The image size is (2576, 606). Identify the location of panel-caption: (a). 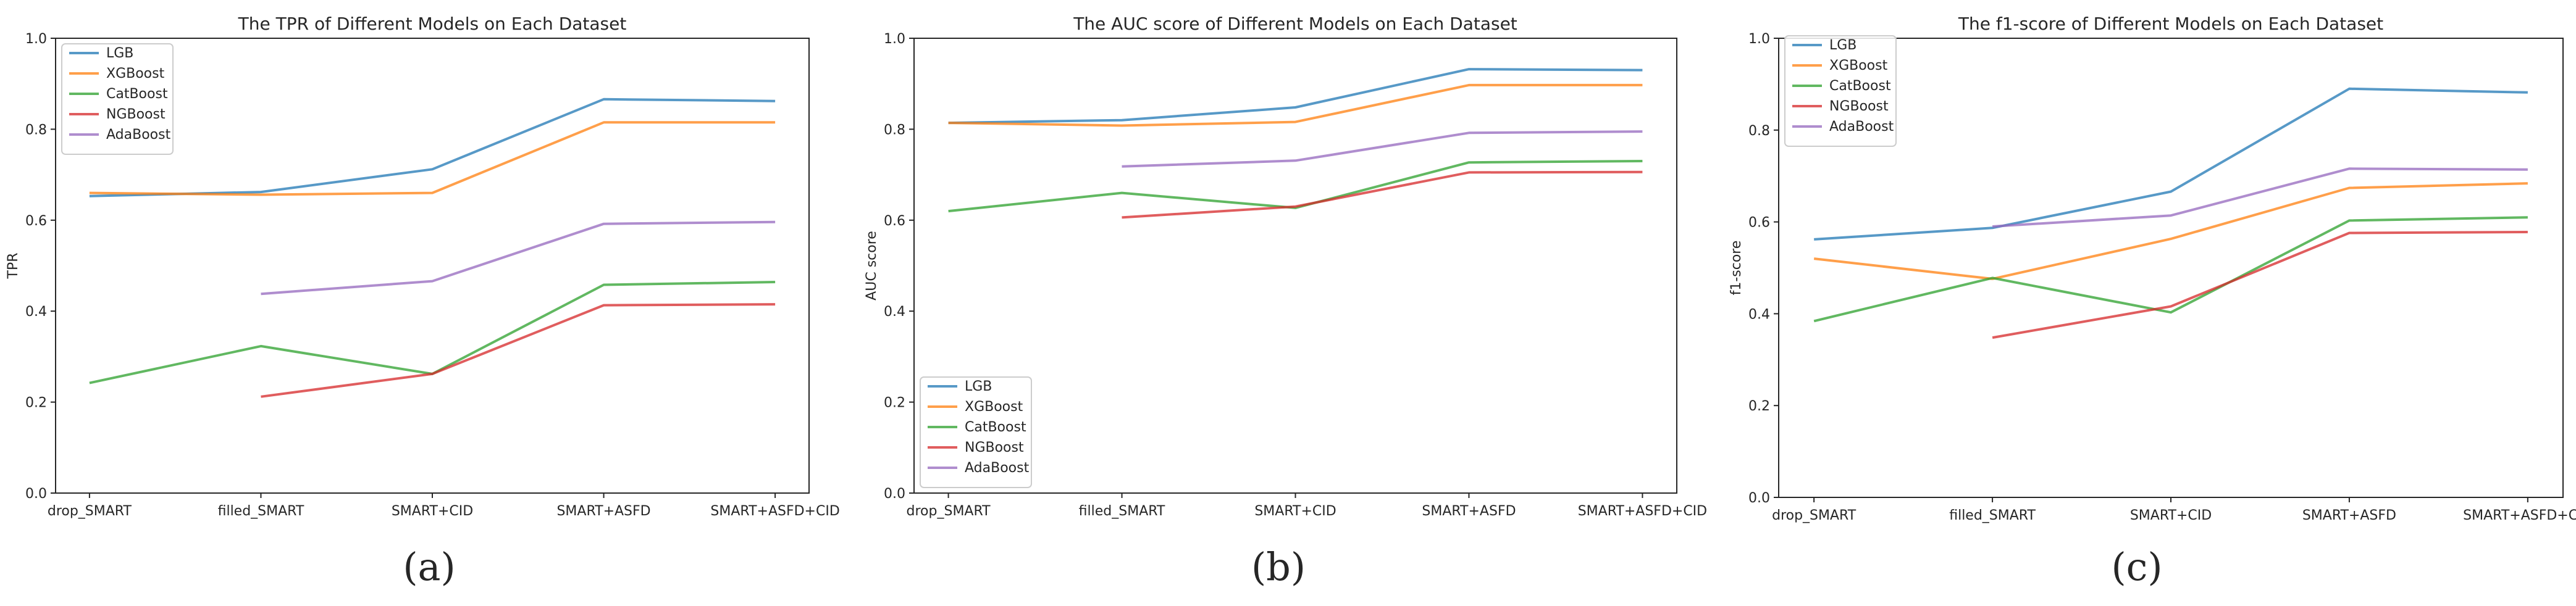
(429, 566).